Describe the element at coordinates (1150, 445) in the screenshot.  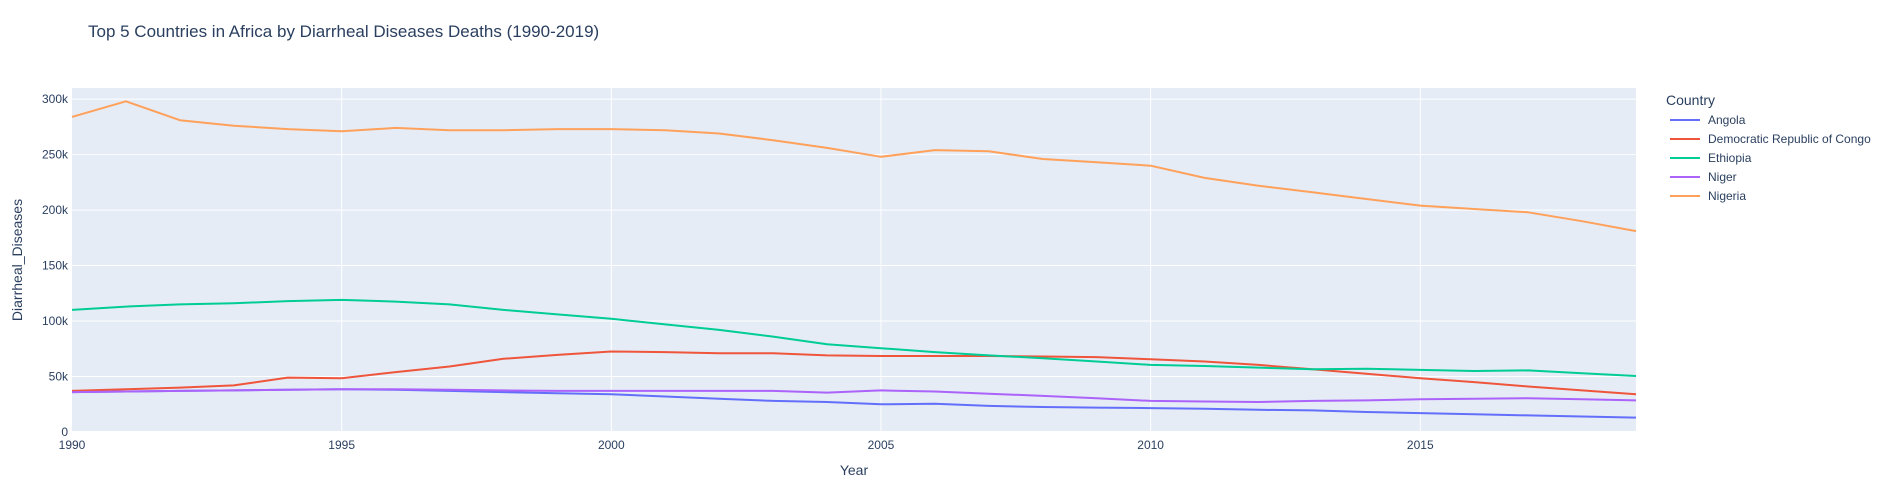
I see `x-tick-label: 2010` at that location.